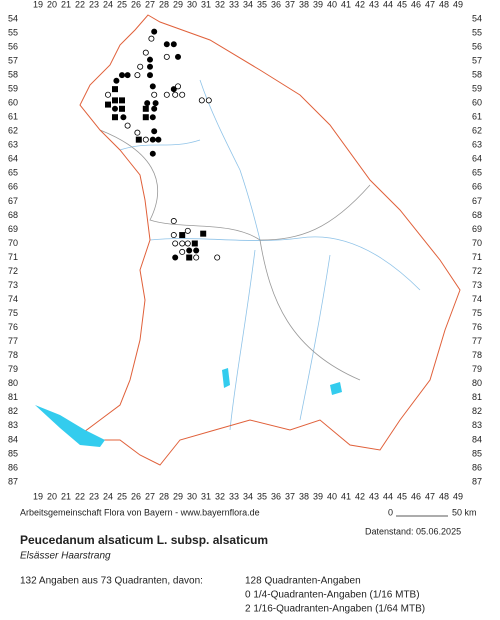 Image resolution: width=500 pixels, height=620 pixels. What do you see at coordinates (310, 310) in the screenshot?
I see `district-border` at bounding box center [310, 310].